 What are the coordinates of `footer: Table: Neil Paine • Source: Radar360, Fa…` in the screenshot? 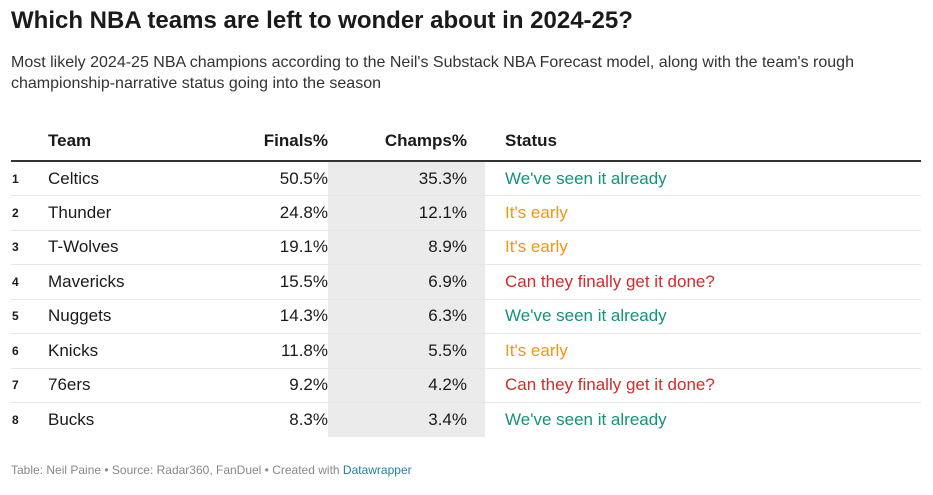 It's located at (211, 470).